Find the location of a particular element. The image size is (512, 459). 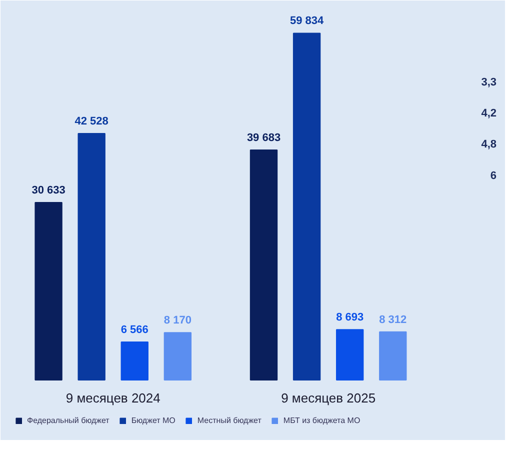

x-tick-label: 9 месяцев 2025 is located at coordinates (328, 398).